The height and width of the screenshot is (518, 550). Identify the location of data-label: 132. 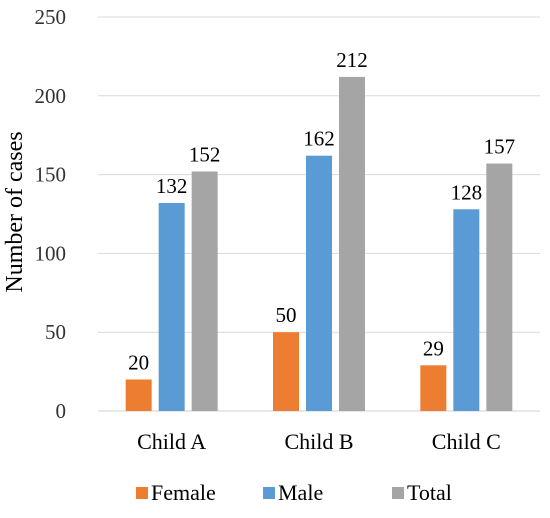
(172, 186).